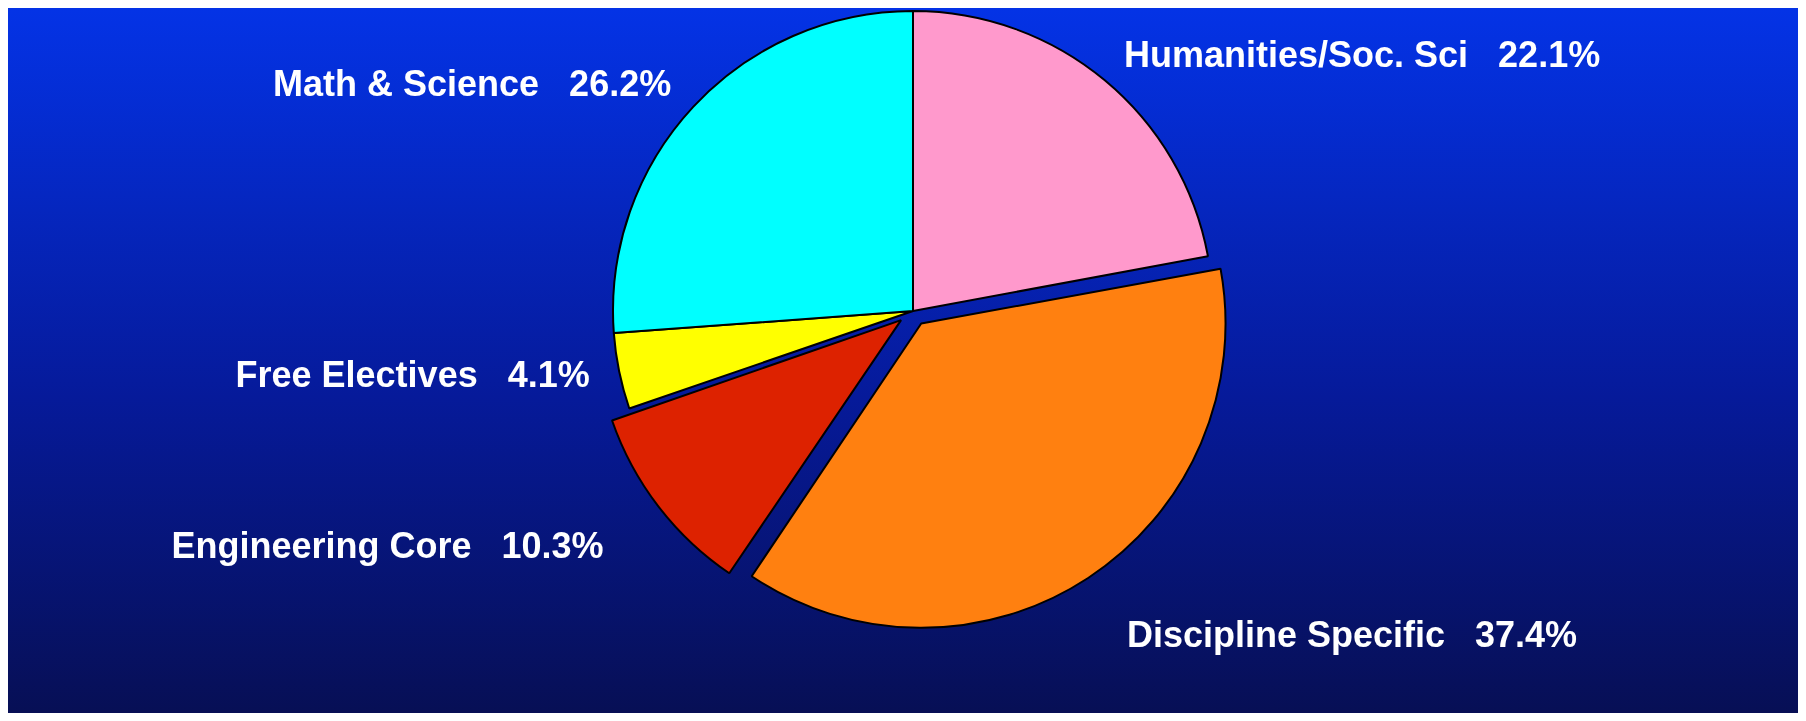 The width and height of the screenshot is (1806, 721). Describe the element at coordinates (472, 84) in the screenshot. I see `slice-label: Math & Science 26.2%` at that location.